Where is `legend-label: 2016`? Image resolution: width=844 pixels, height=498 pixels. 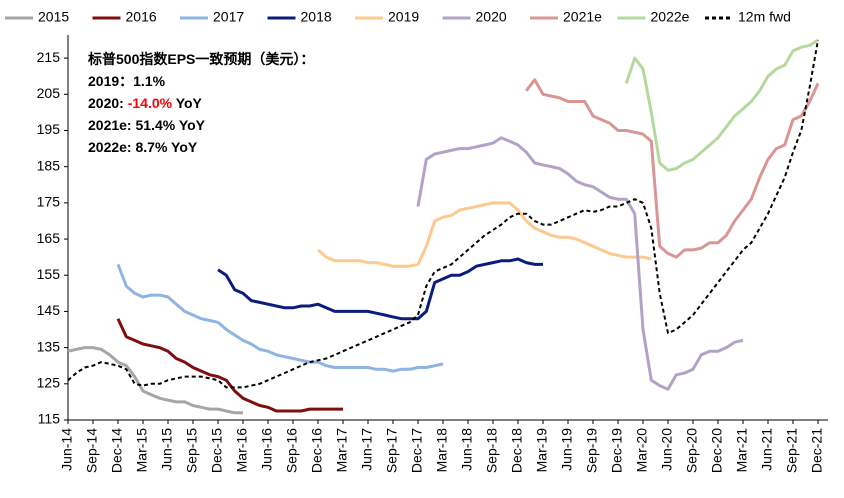
legend-label: 2016 is located at coordinates (141, 17).